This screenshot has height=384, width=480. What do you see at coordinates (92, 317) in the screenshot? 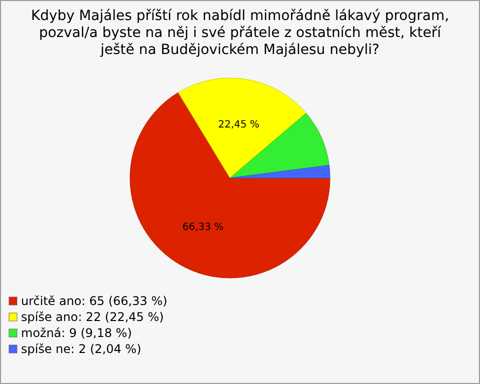
I see `legend-label: spíše ano: 22 (22,45 %)` at bounding box center [92, 317].